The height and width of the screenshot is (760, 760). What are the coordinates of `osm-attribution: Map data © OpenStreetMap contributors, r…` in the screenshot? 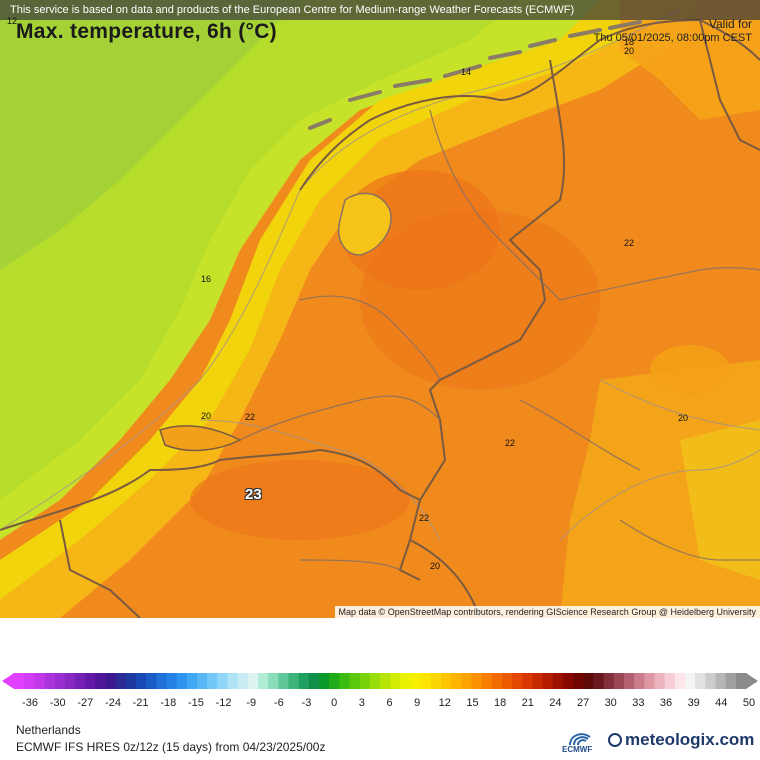 It's located at (547, 612).